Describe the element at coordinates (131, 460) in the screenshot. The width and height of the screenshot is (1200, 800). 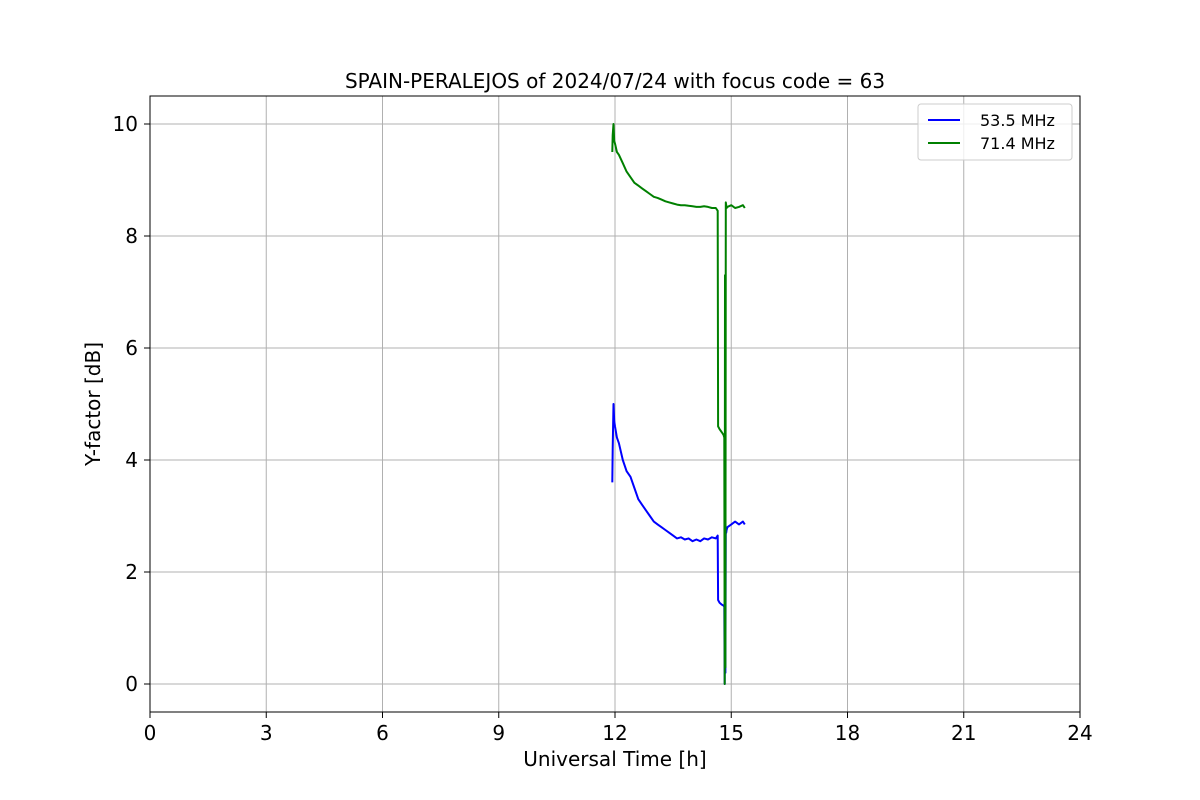
I see `y-tick-label: 4` at that location.